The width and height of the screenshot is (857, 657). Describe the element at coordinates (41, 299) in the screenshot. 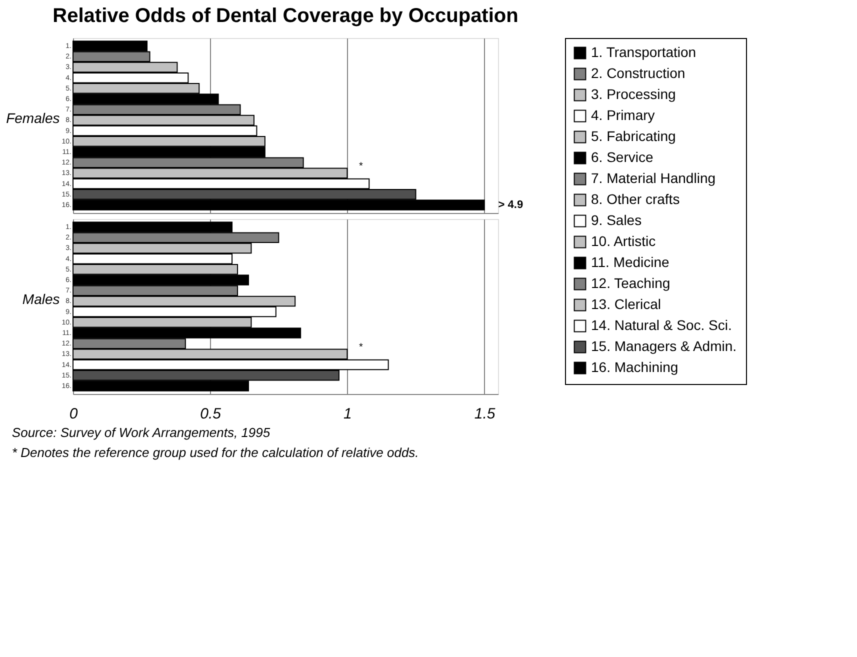

I see `y-axis-title: Males` at that location.